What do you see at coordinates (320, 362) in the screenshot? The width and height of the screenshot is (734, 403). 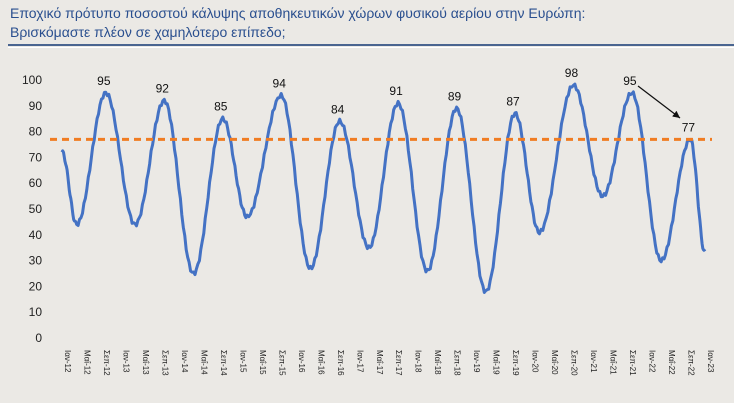 I see `x-tick-label: Μαΐ-16` at bounding box center [320, 362].